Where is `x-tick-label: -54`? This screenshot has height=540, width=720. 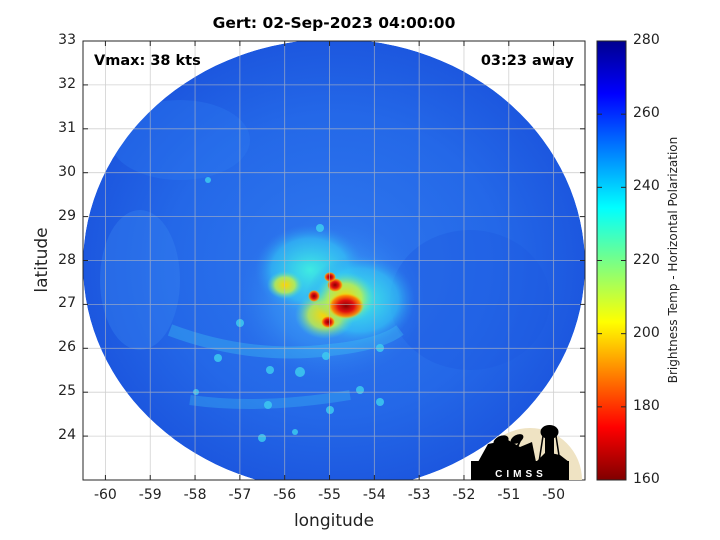
x-tick-label: -54 is located at coordinates (374, 495).